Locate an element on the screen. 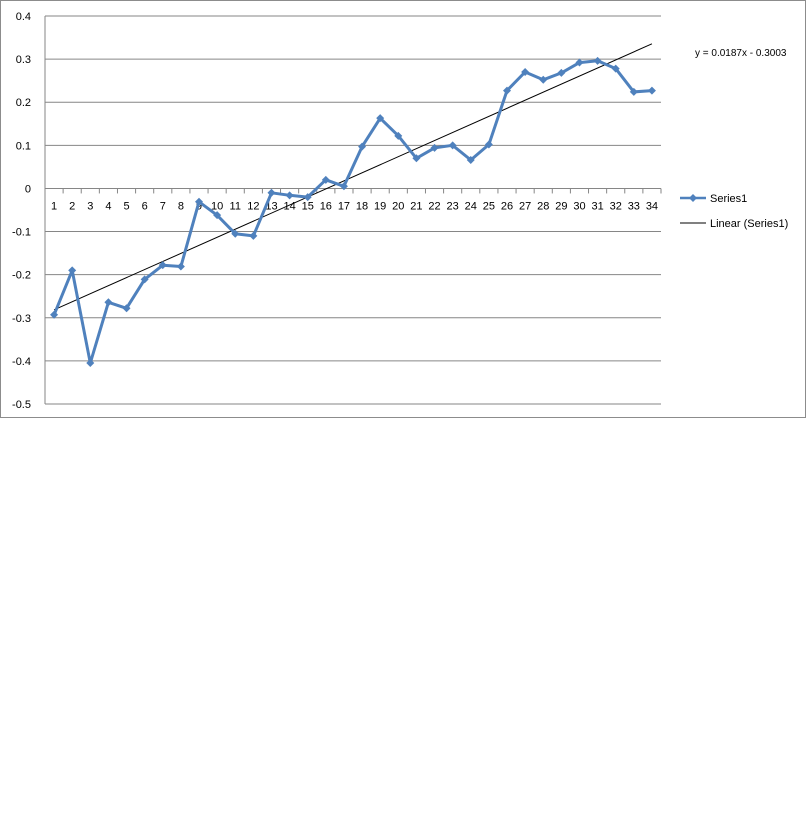 The height and width of the screenshot is (828, 808). x-tick-label: 20 is located at coordinates (398, 206).